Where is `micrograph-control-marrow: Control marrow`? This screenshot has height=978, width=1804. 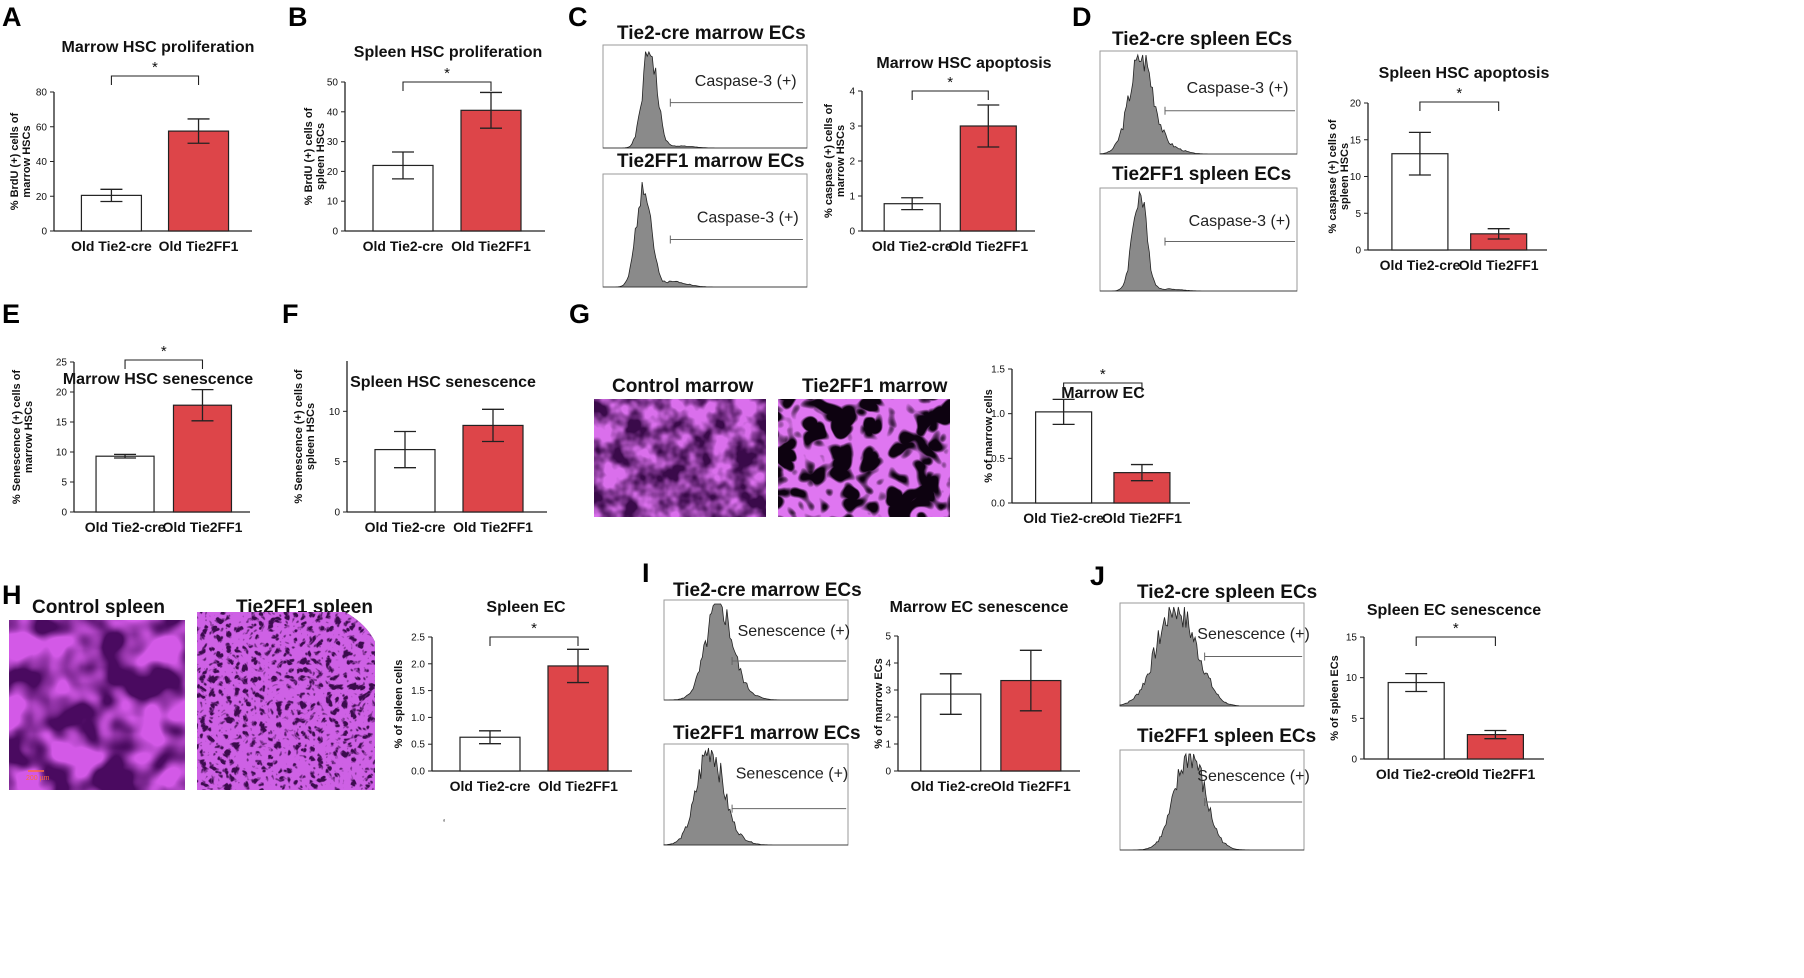 micrograph-control-marrow: Control marrow is located at coordinates (680, 446).